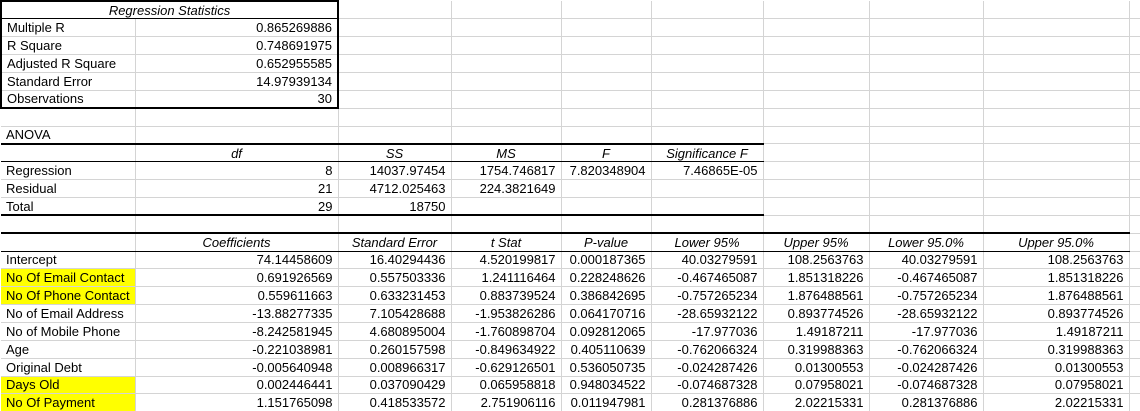  Describe the element at coordinates (237, 242) in the screenshot. I see `coef-header-coefficients: Coefficients` at that location.